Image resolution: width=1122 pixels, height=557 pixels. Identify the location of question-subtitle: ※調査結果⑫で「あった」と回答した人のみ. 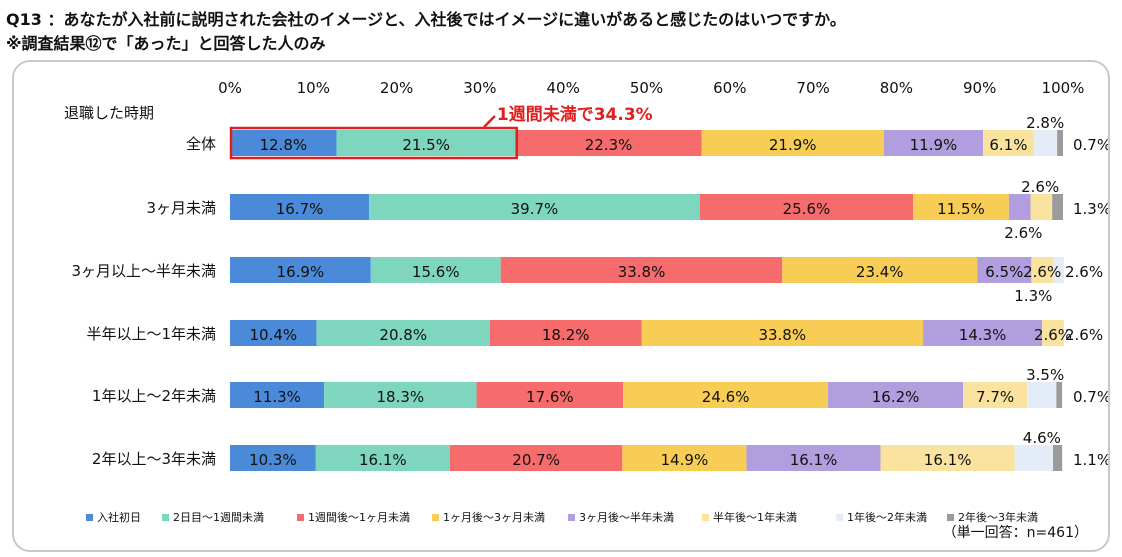
(166, 43).